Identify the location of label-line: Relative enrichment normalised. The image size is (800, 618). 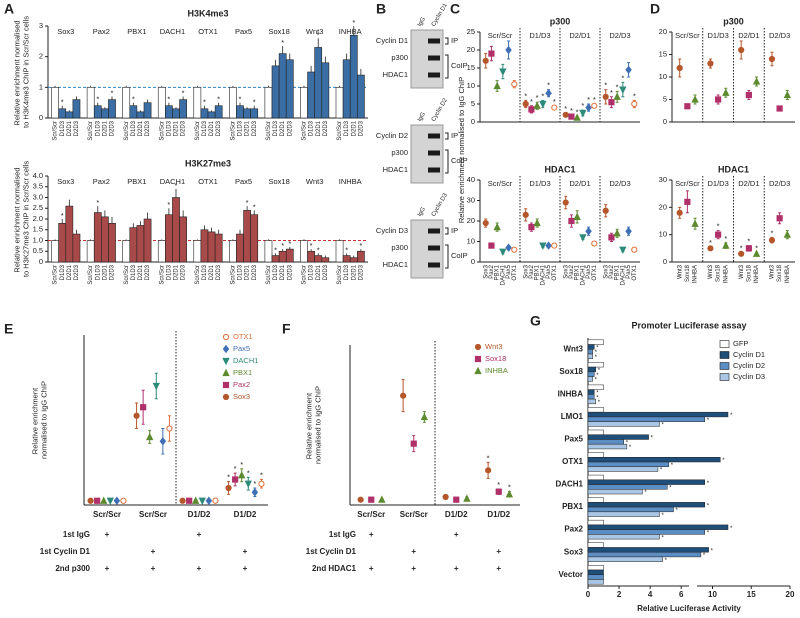
(16, 218).